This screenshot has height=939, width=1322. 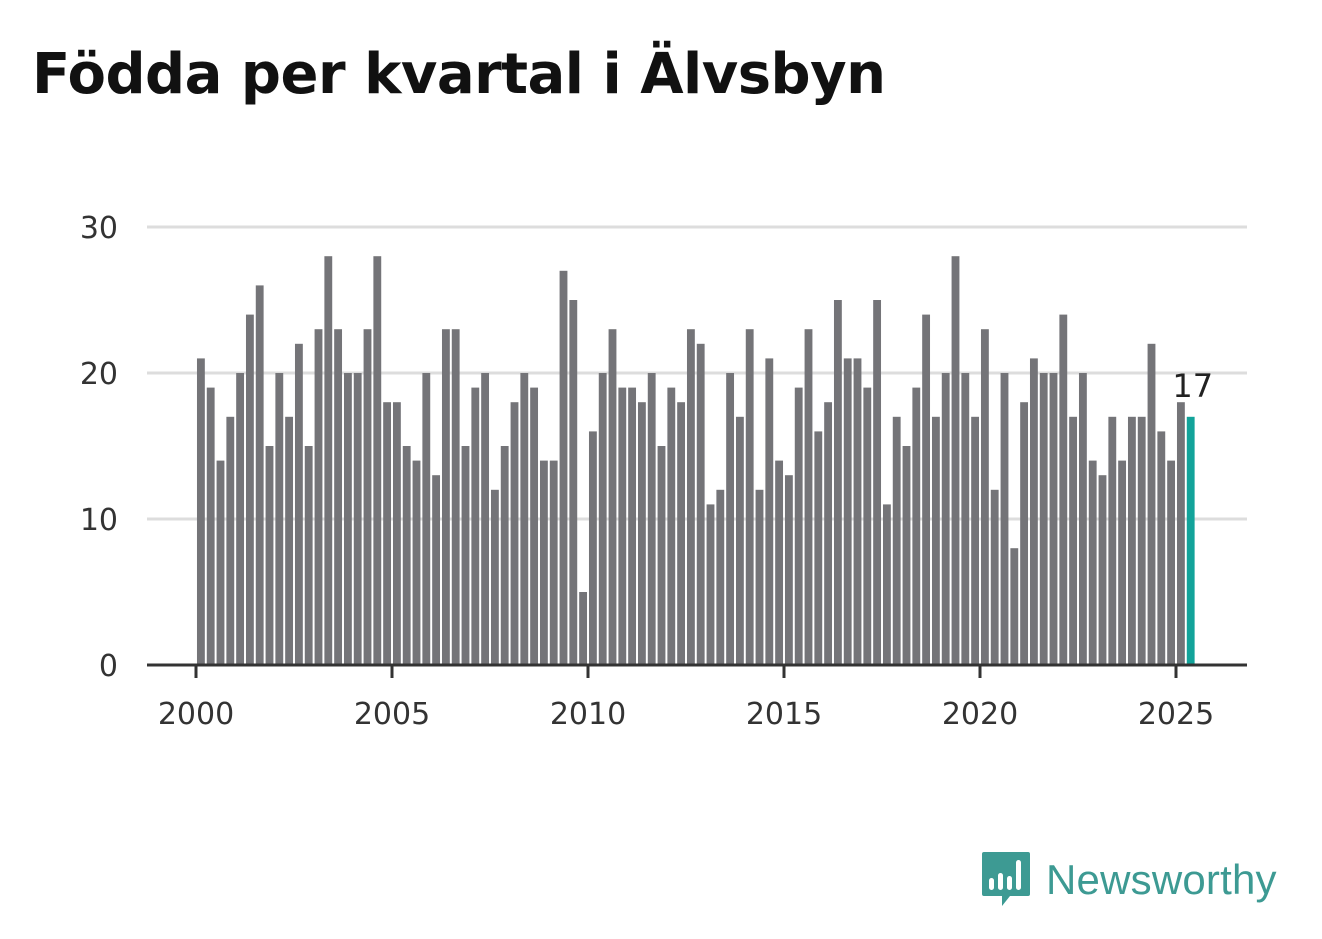 What do you see at coordinates (1192, 386) in the screenshot?
I see `latest-value-label: 17` at bounding box center [1192, 386].